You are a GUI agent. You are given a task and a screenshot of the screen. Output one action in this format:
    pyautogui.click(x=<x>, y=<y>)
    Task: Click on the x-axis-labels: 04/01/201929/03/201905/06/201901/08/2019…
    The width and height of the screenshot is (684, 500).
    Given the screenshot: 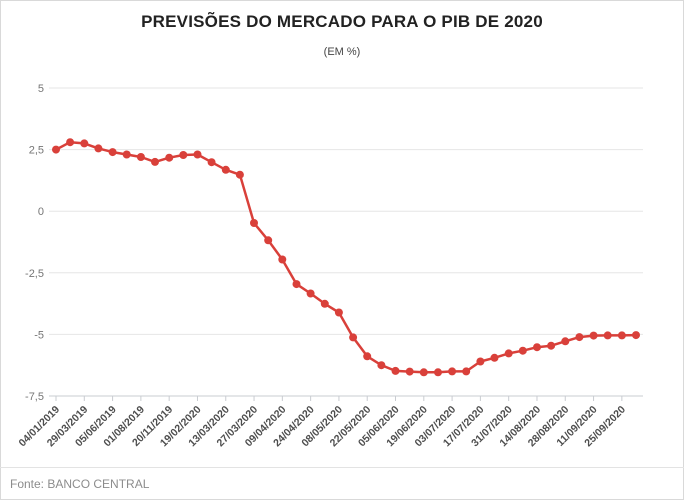 What is the action you would take?
    pyautogui.click(x=322, y=427)
    